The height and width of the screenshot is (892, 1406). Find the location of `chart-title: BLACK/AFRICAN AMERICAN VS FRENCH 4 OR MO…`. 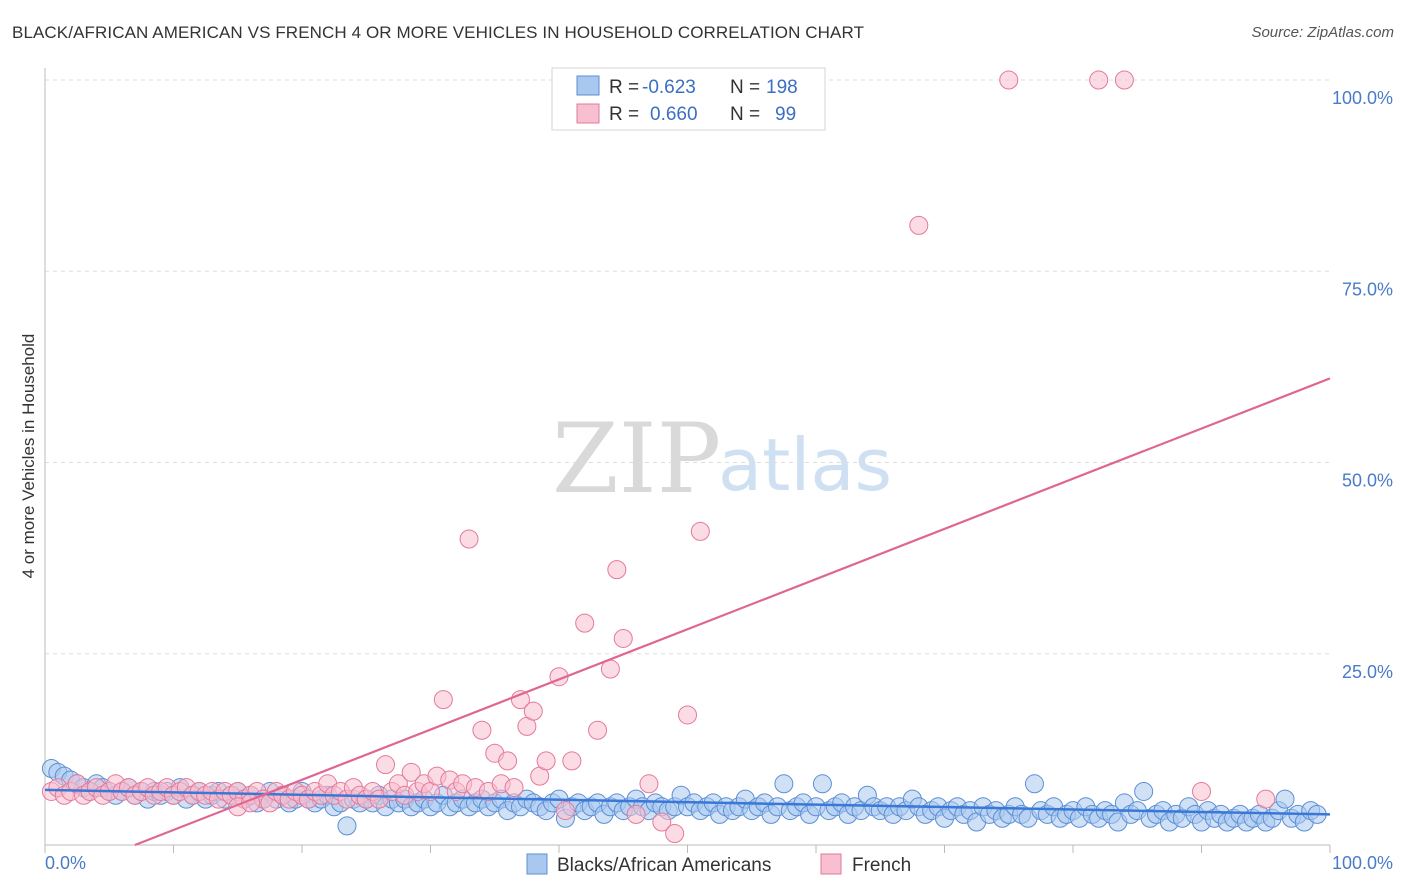

chart-title: BLACK/AFRICAN AMERICAN VS FRENCH 4 OR MO… is located at coordinates (438, 32).